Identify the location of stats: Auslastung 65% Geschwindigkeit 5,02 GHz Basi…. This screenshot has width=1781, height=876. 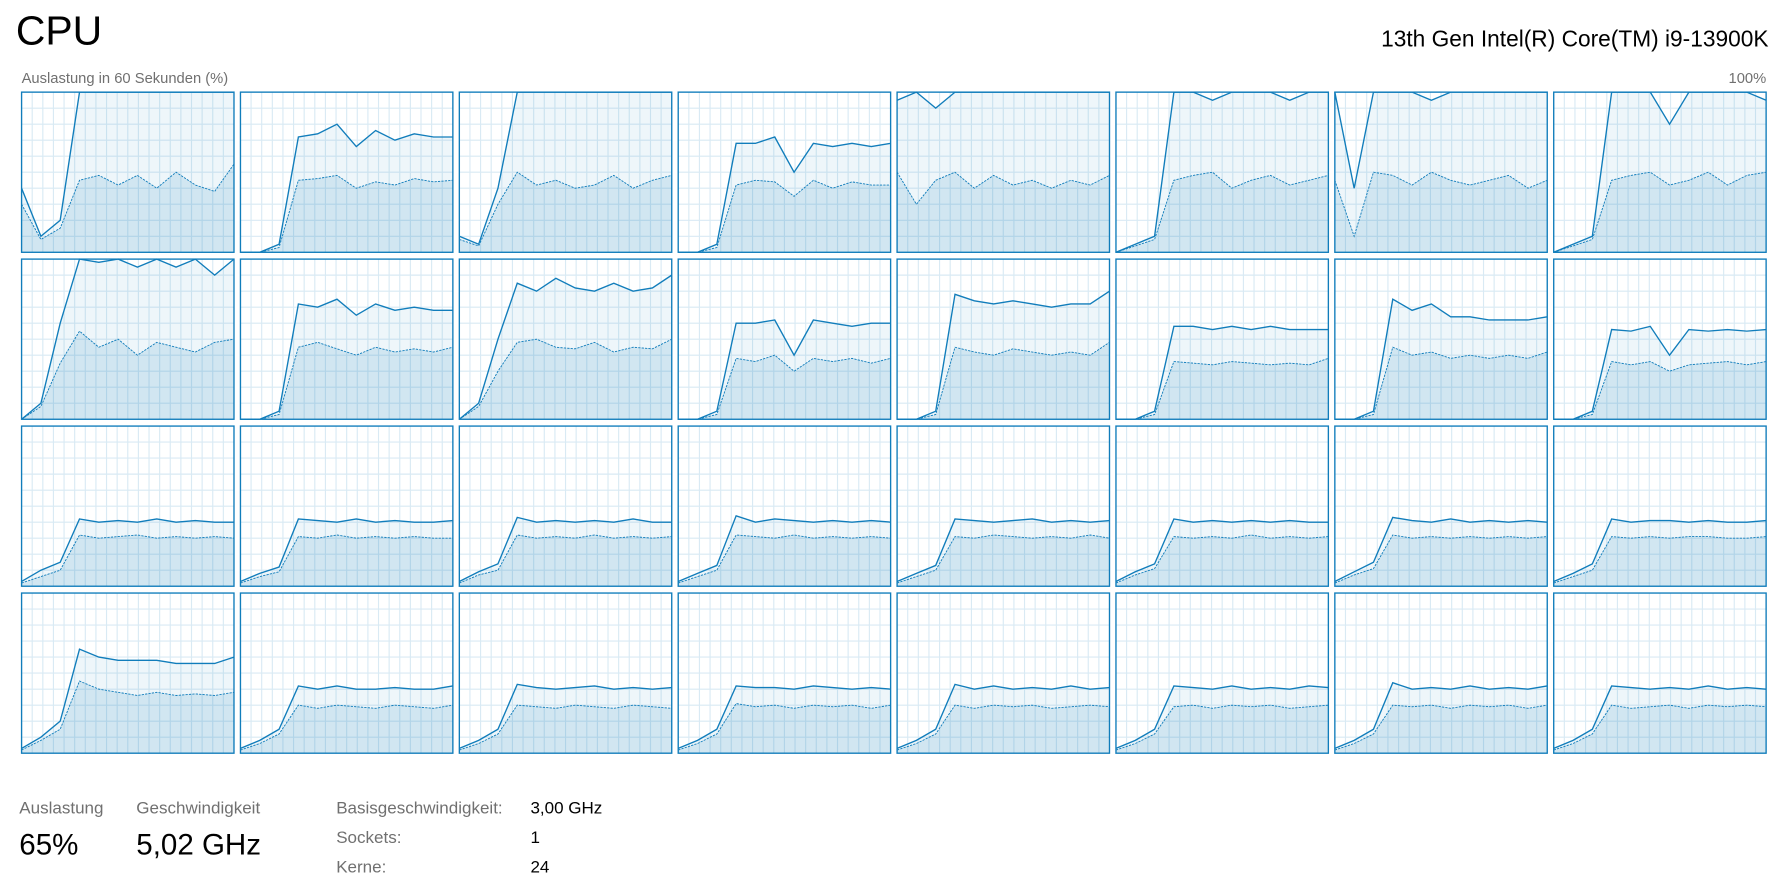
(310, 837).